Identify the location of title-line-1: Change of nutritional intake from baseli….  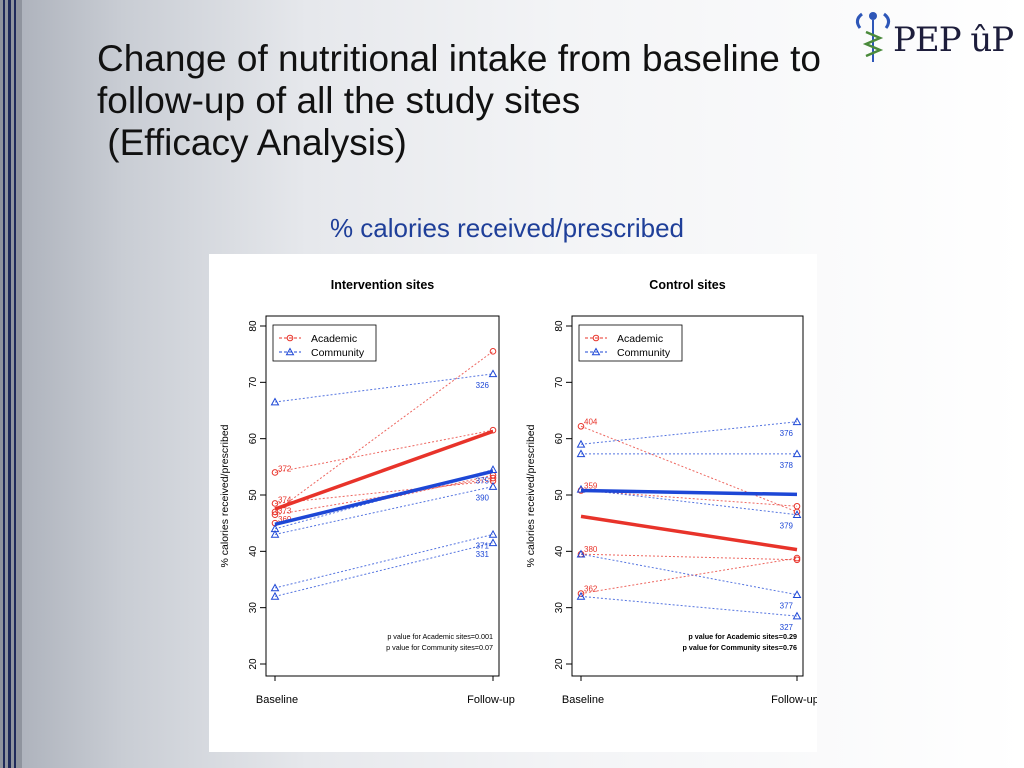
(459, 58).